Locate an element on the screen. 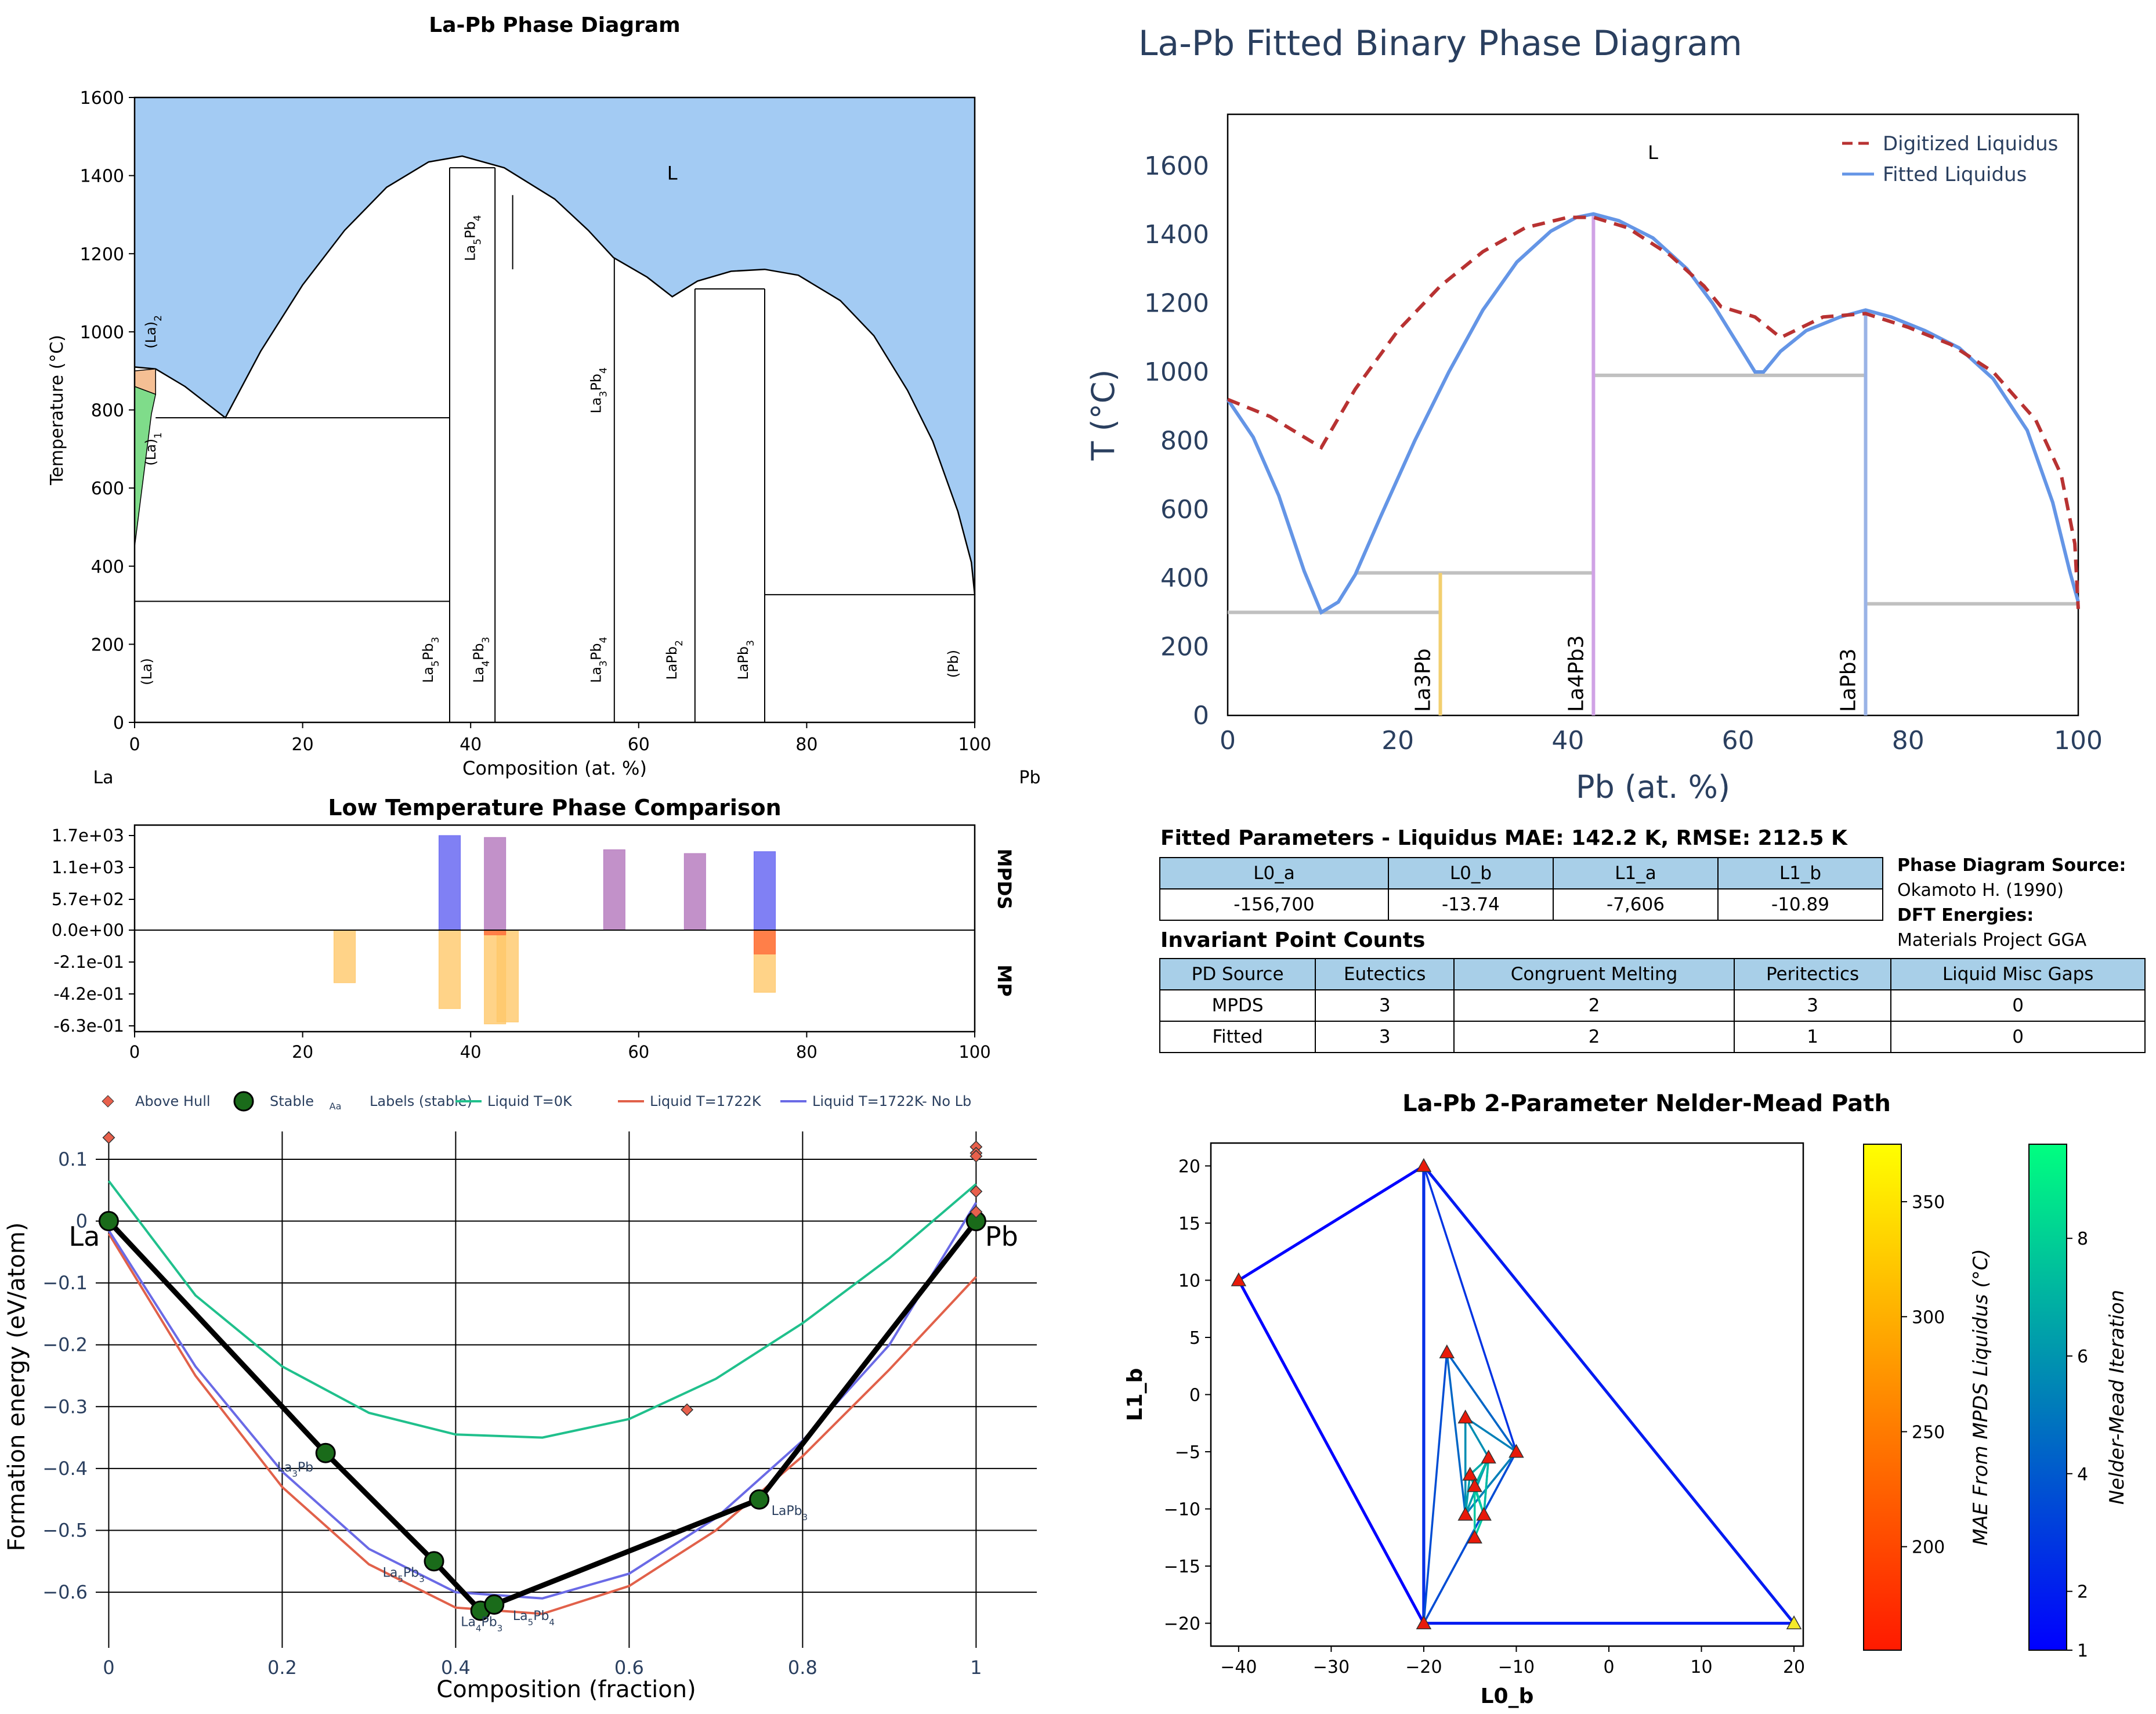 The image size is (2156, 1714). param-header: L0_a is located at coordinates (1274, 873).